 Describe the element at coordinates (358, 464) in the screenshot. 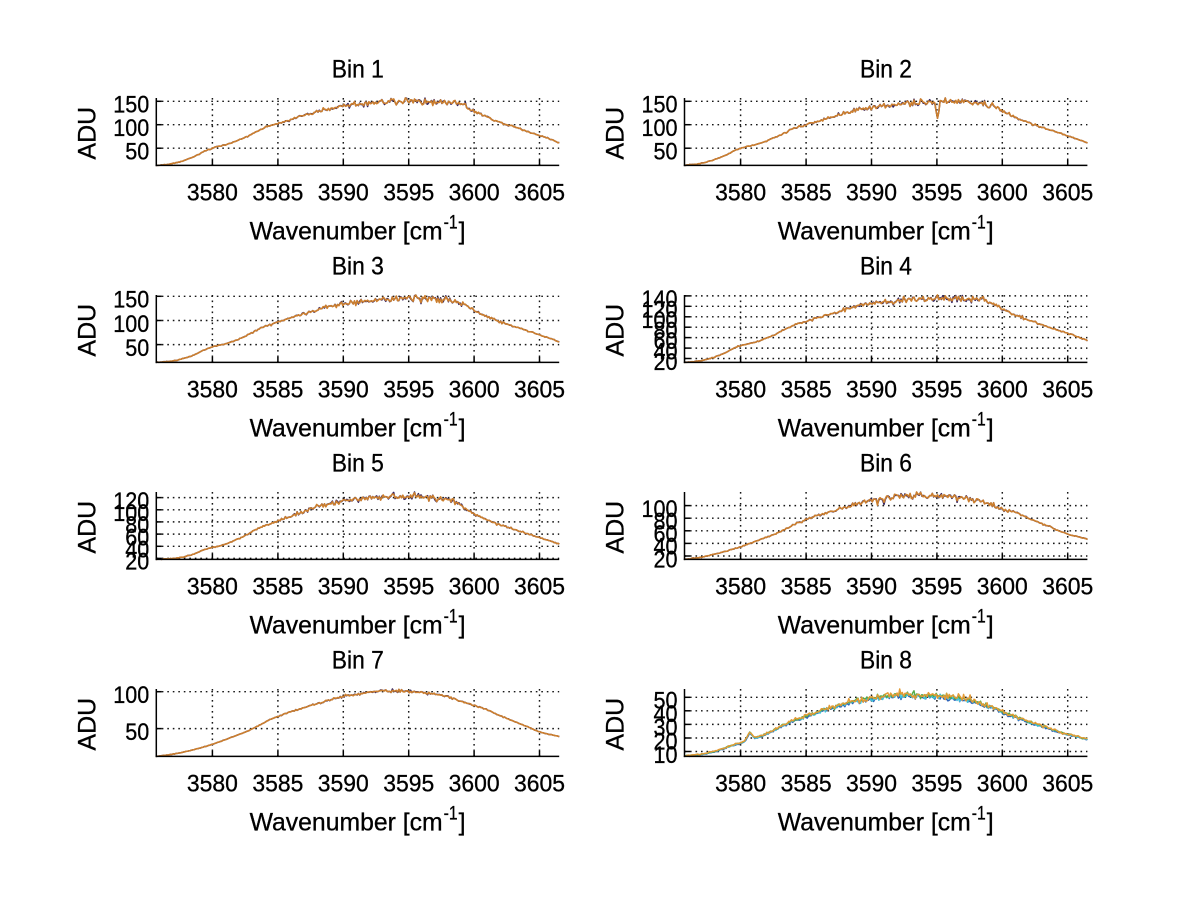

I see `svg-text: Bin 5` at that location.